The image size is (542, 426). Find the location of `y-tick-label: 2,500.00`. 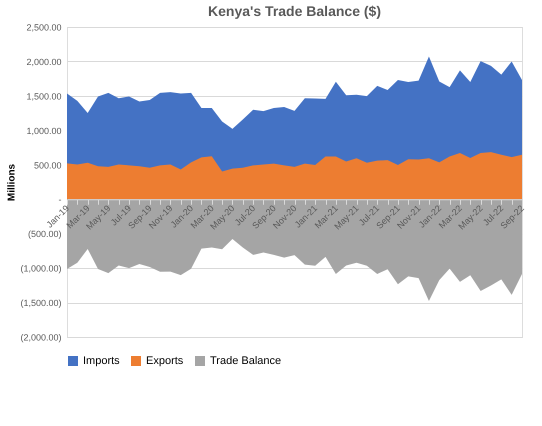

y-tick-label: 2,500.00 is located at coordinates (44, 27).